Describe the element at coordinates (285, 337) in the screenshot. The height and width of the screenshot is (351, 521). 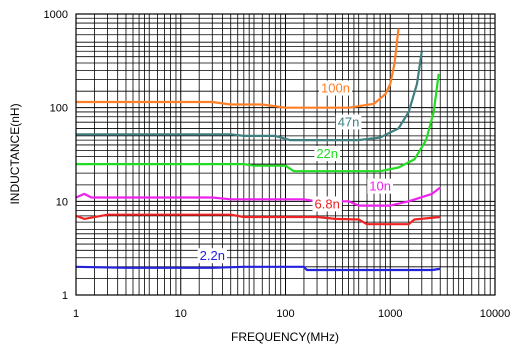
I see `x-axis-title: FREQUENCY(MHz)` at that location.